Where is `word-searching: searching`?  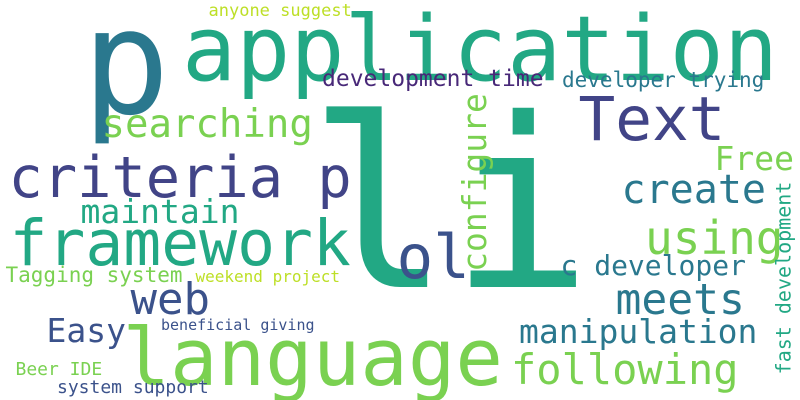
word-searching: searching is located at coordinates (207, 124).